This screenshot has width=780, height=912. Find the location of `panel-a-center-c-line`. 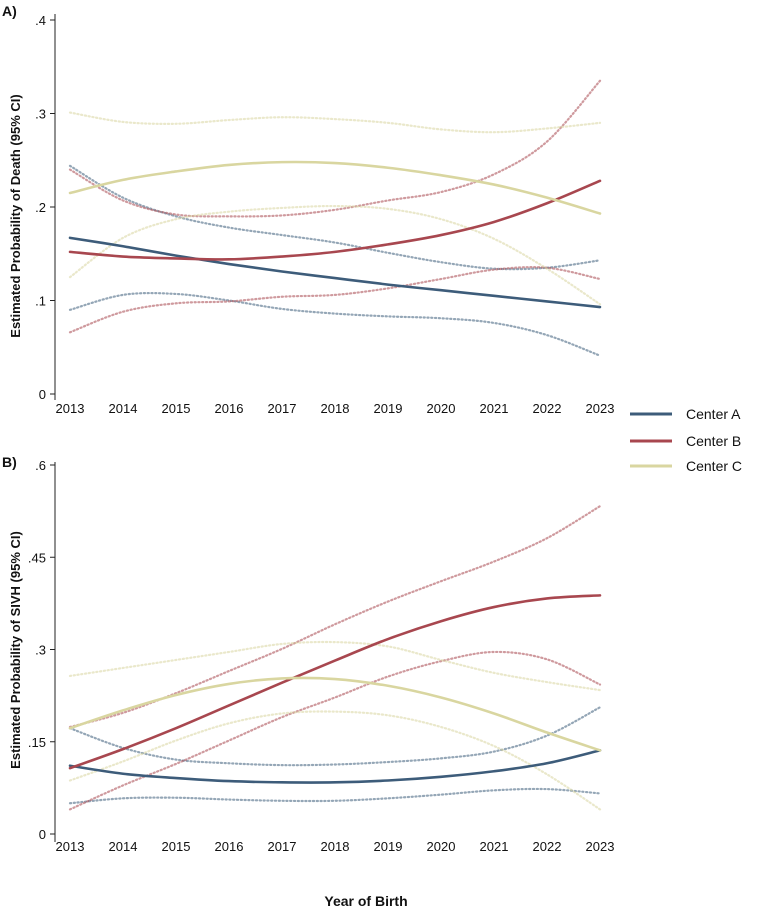

panel-a-center-c-line is located at coordinates (335, 187).